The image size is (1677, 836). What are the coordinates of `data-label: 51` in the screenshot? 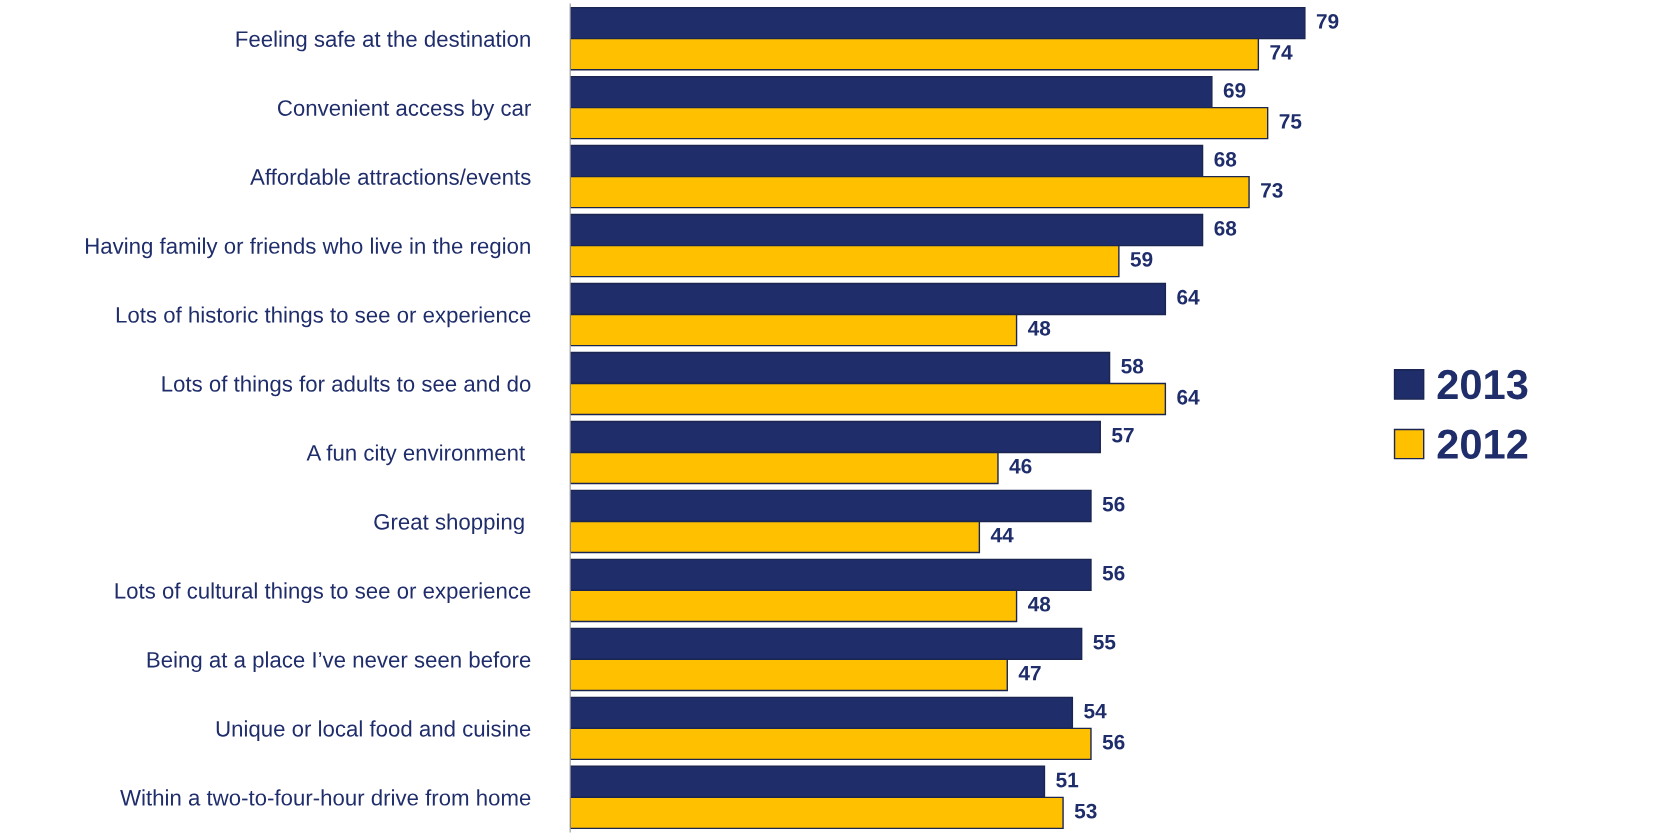 It's located at (1067, 780).